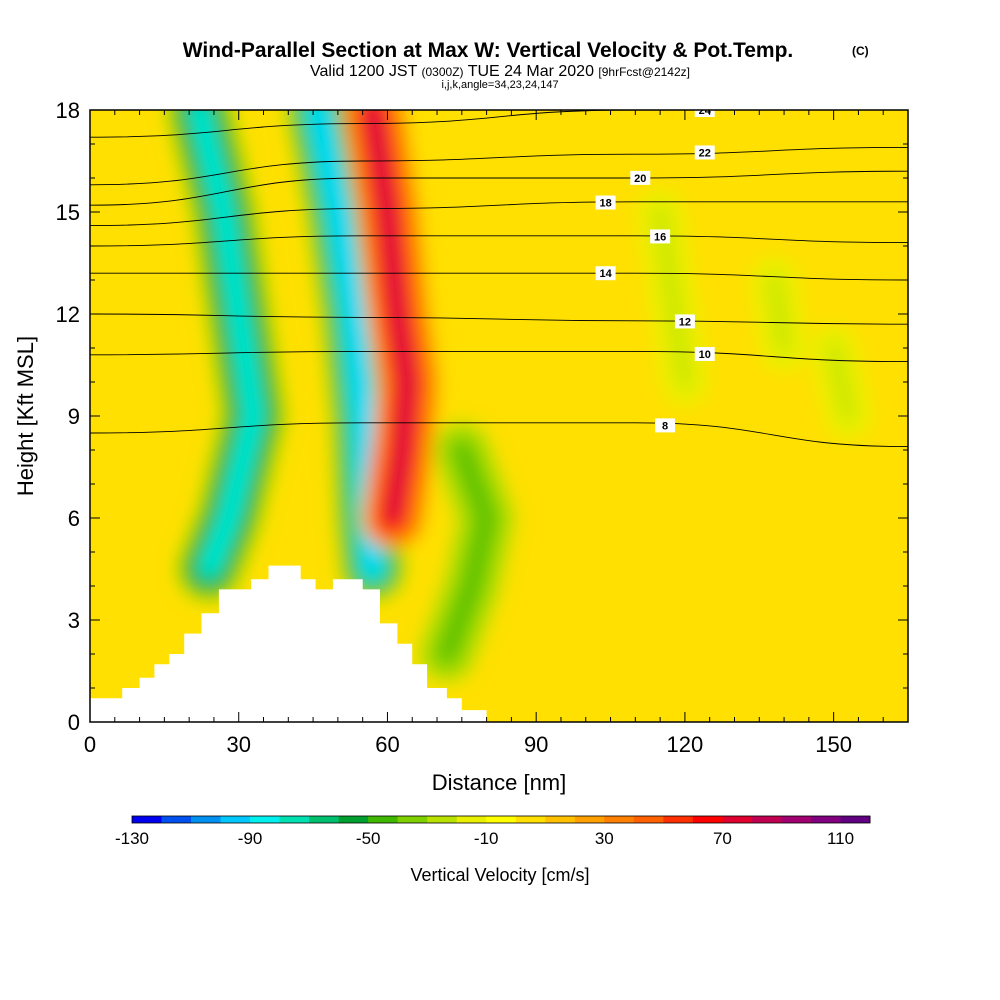 This screenshot has width=1000, height=1000. I want to click on colorbar-tick-label: 70, so click(722, 838).